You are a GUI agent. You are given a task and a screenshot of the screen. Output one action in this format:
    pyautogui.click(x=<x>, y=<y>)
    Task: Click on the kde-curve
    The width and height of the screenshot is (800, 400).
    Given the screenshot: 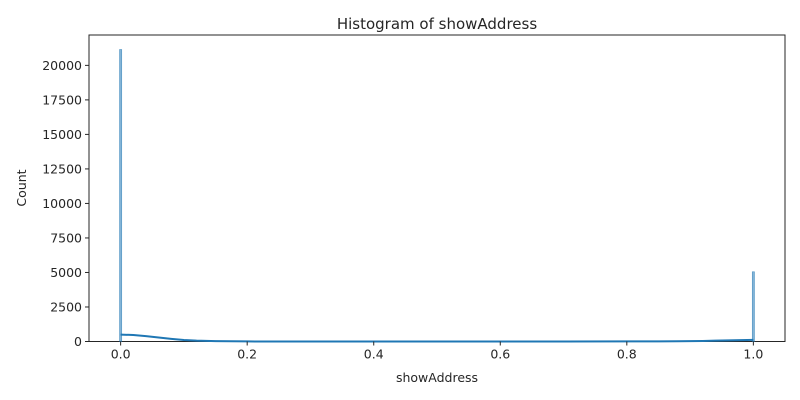 What is the action you would take?
    pyautogui.click(x=437, y=338)
    